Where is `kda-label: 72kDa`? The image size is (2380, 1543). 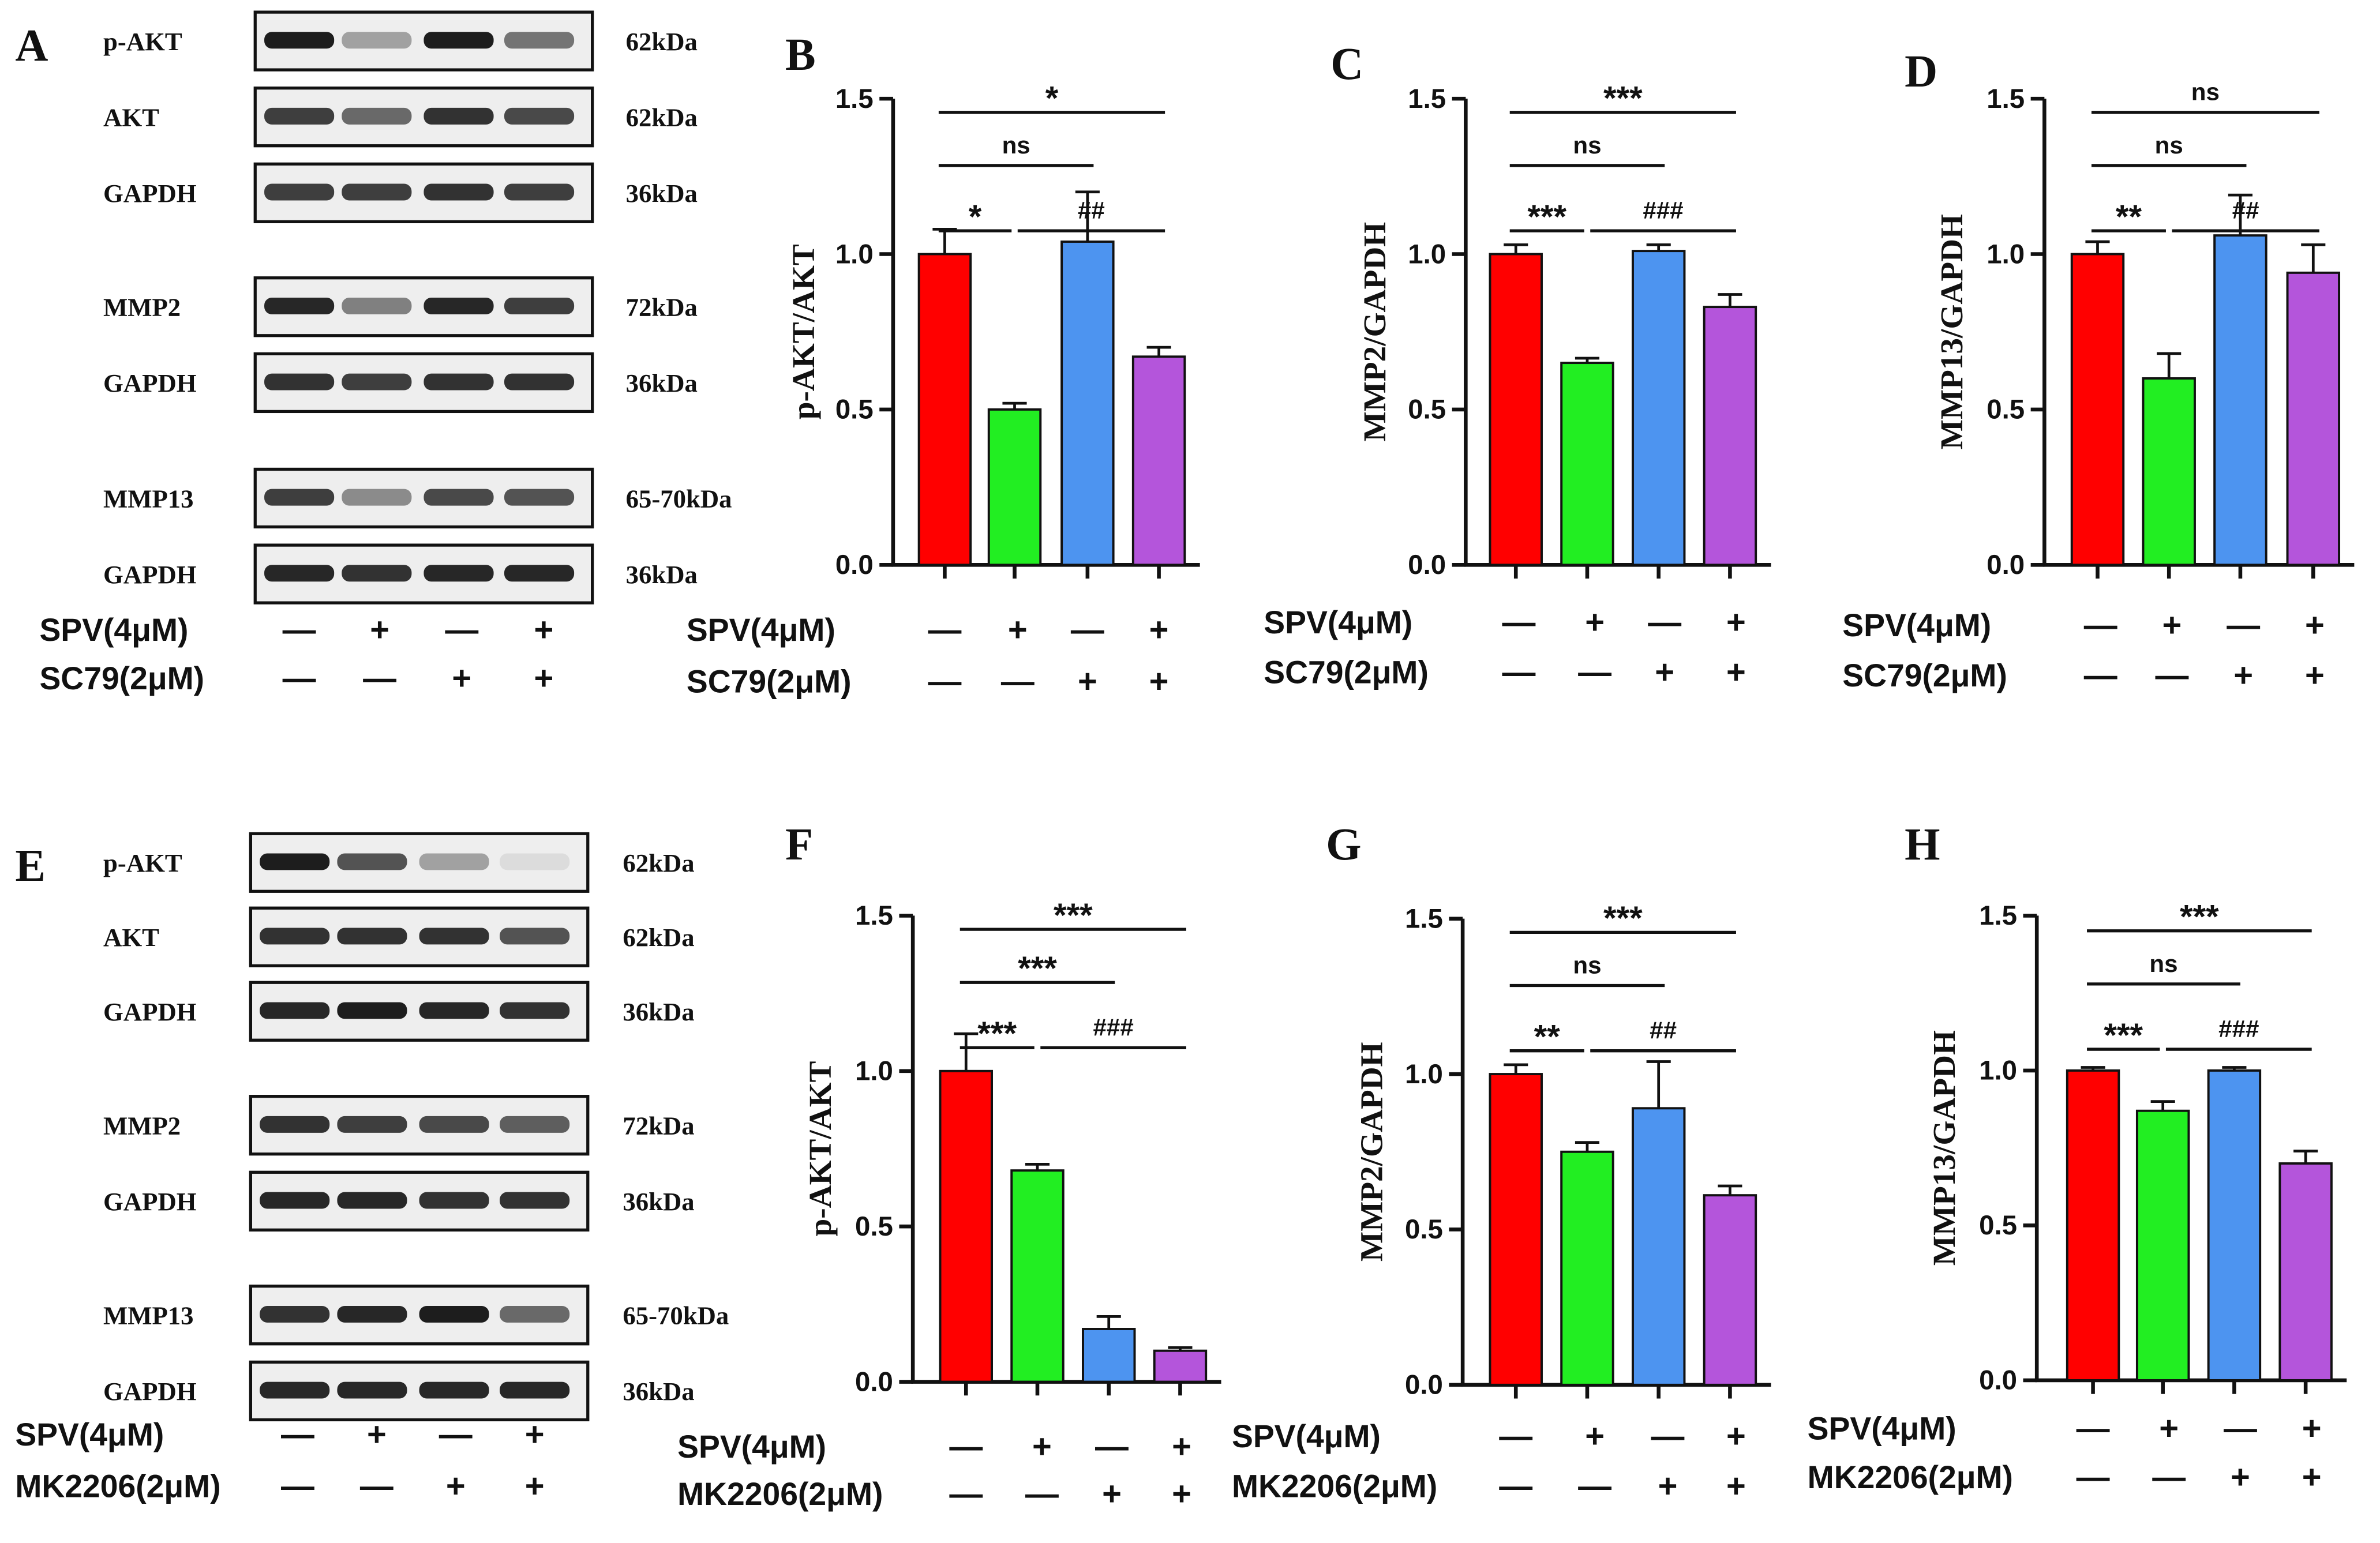 kda-label: 72kDa is located at coordinates (662, 307).